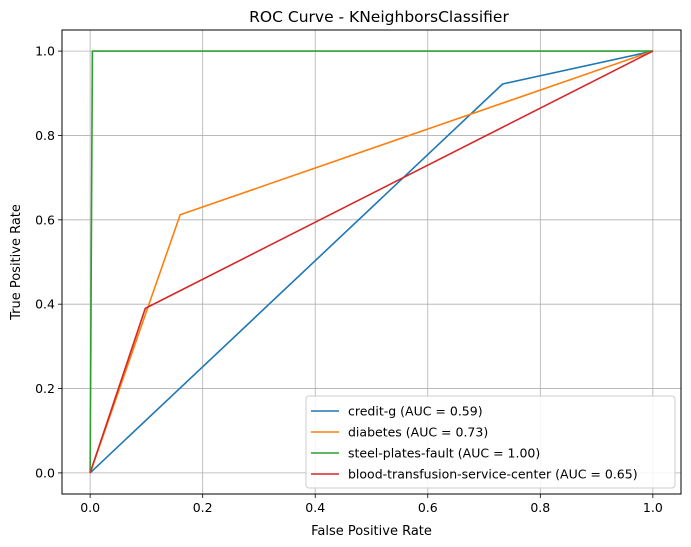 Image resolution: width=691 pixels, height=547 pixels. Describe the element at coordinates (45, 472) in the screenshot. I see `y-tick-label: 0.0` at that location.